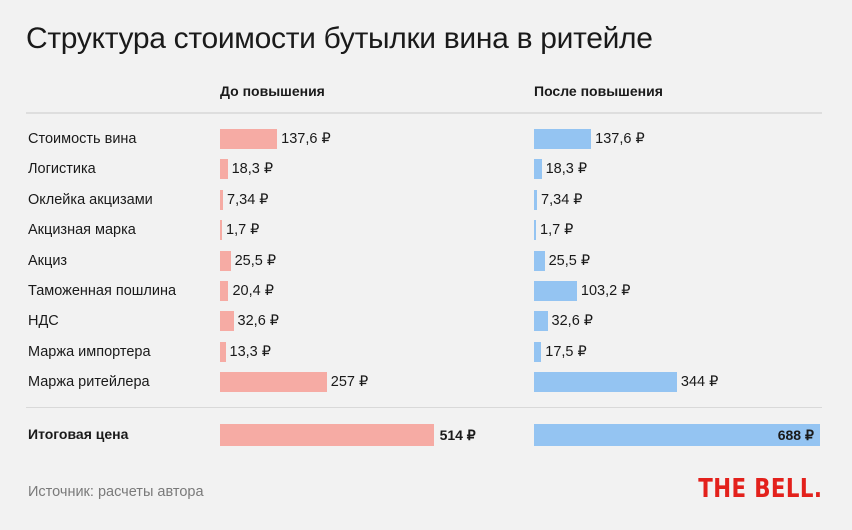 The image size is (852, 530). What do you see at coordinates (243, 230) in the screenshot?
I see `value-label-before: 1,7 ₽` at bounding box center [243, 230].